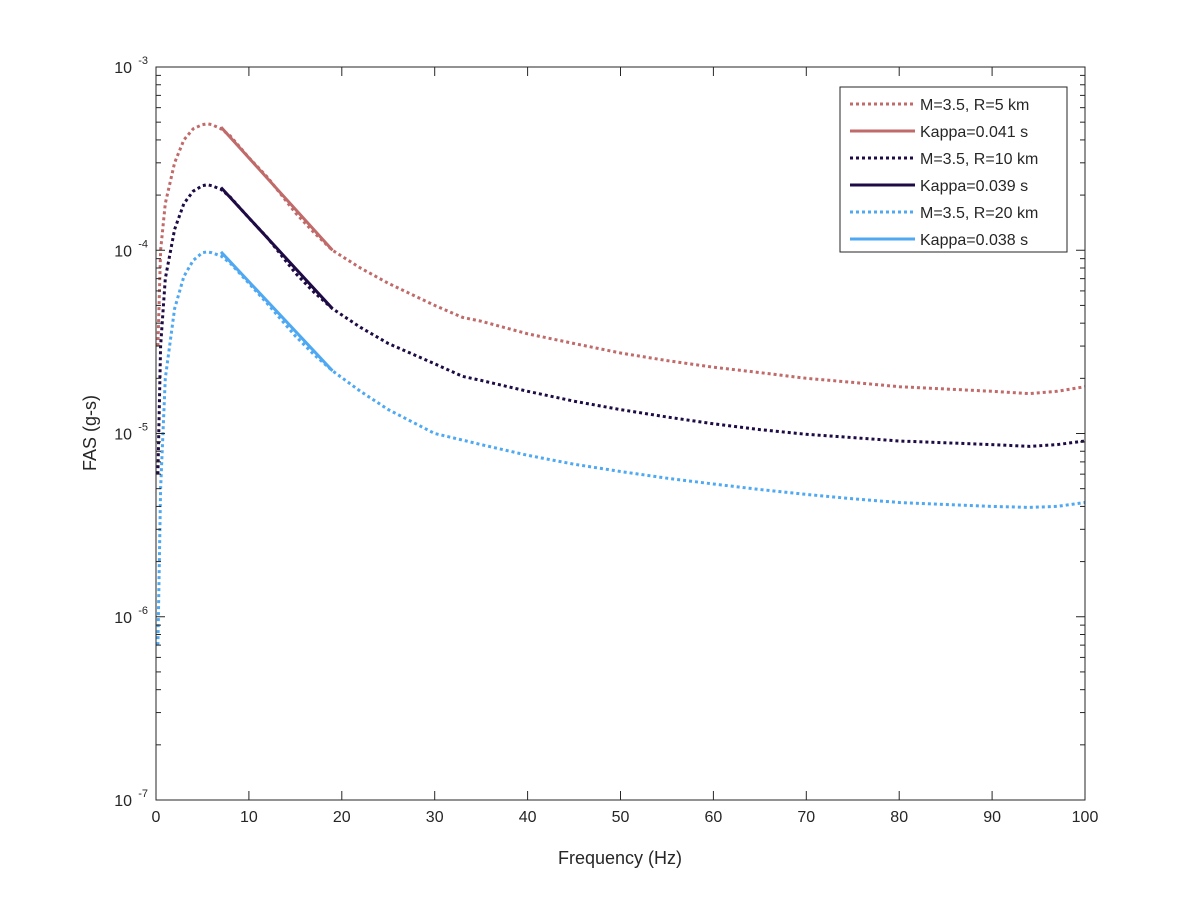 The height and width of the screenshot is (905, 1200). What do you see at coordinates (143, 61) in the screenshot?
I see `y-tick-exponent: -3` at bounding box center [143, 61].